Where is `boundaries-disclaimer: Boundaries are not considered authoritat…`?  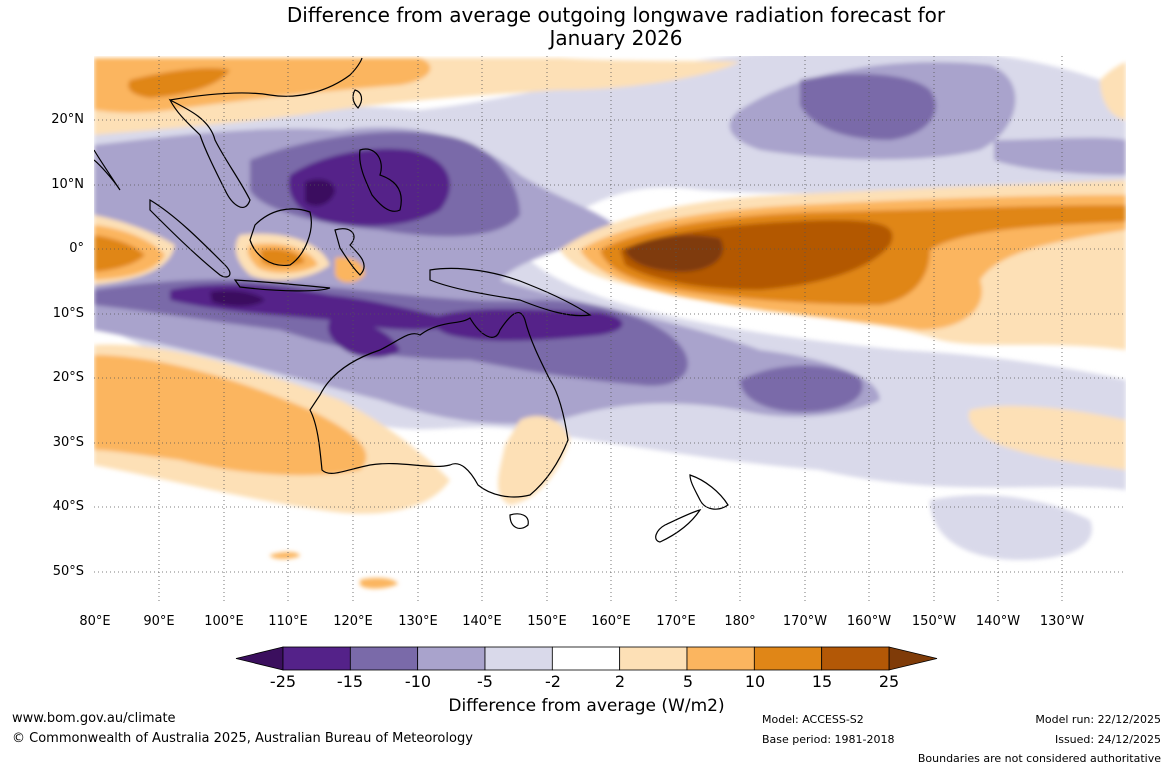
boundaries-disclaimer: Boundaries are not considered authoritat… is located at coordinates (1039, 758).